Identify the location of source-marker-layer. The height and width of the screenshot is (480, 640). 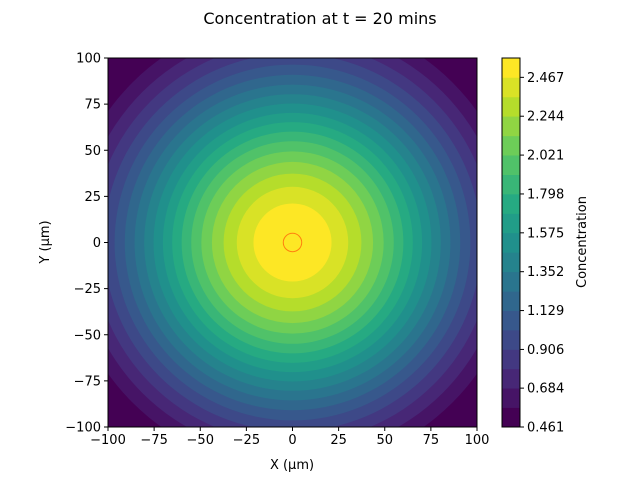
(292, 242).